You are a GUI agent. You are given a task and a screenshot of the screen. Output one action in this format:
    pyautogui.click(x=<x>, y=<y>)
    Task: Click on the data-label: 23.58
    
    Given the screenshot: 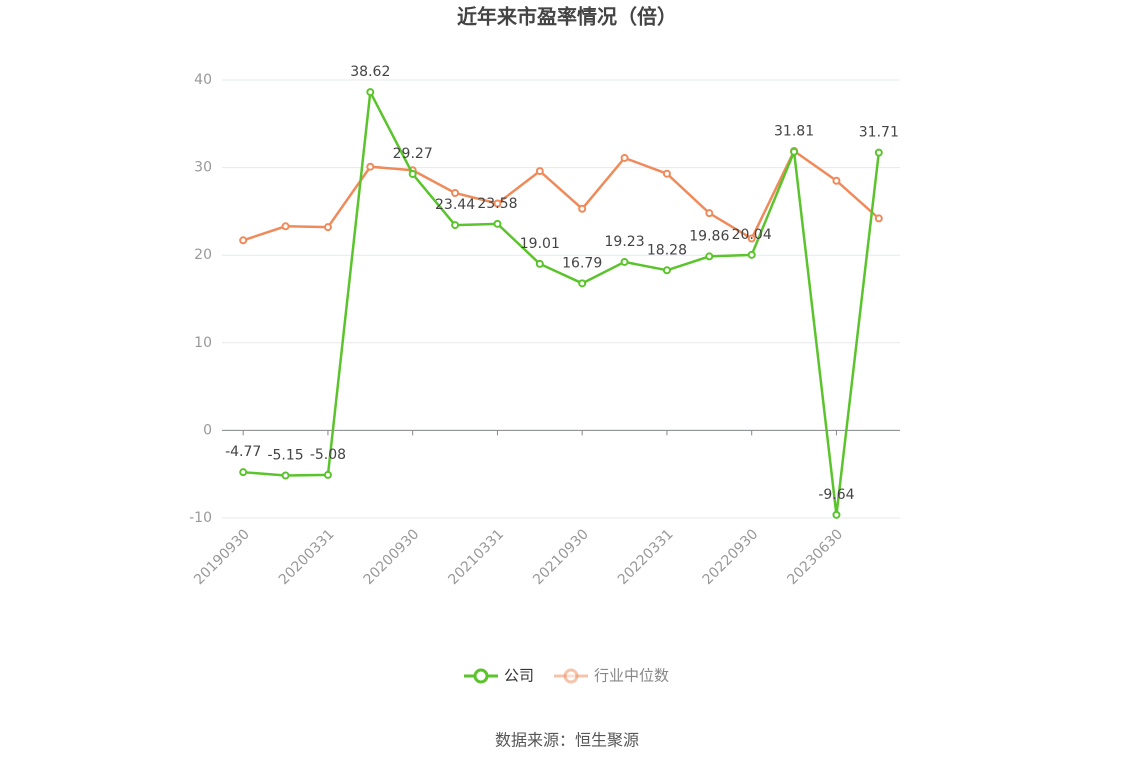 What is the action you would take?
    pyautogui.click(x=497, y=204)
    